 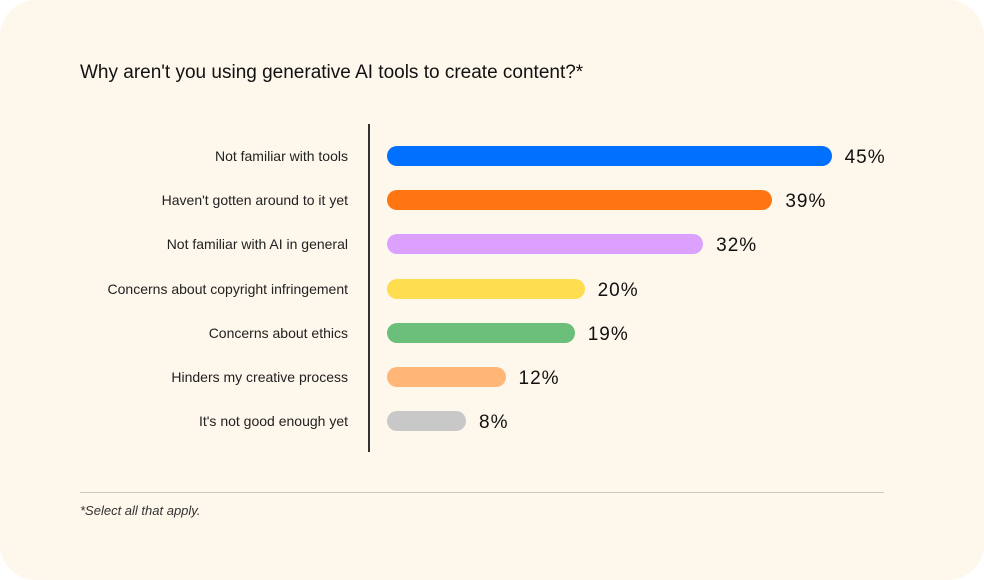 What do you see at coordinates (281, 156) in the screenshot?
I see `category-label: Not familiar with tools` at bounding box center [281, 156].